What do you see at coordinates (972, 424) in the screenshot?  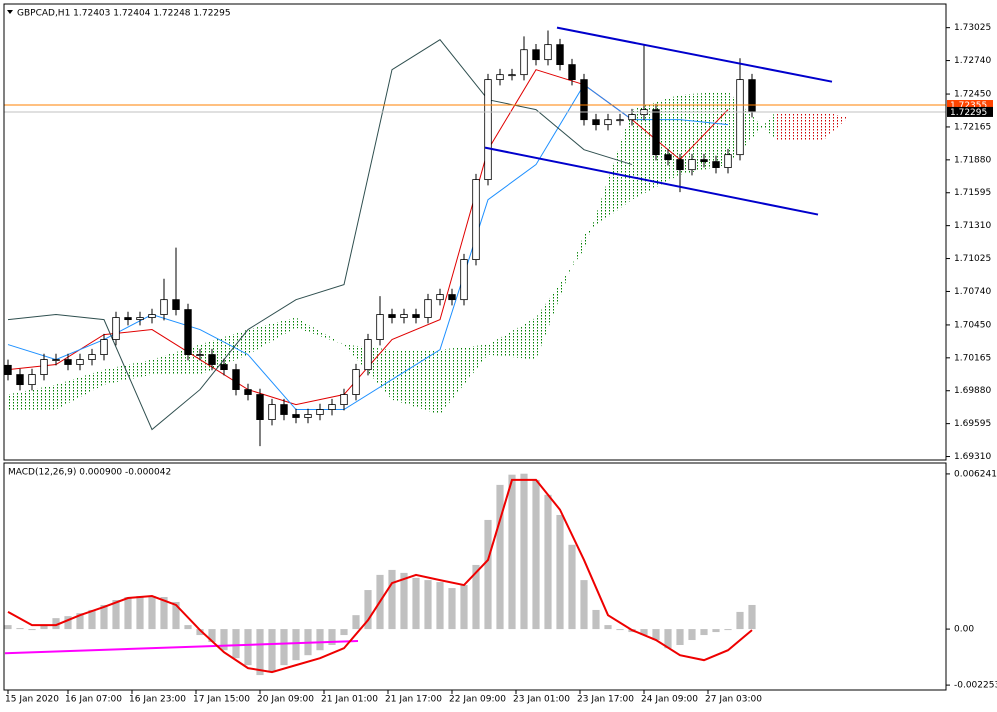 I see `y-tick-label: 1.69595` at bounding box center [972, 424].